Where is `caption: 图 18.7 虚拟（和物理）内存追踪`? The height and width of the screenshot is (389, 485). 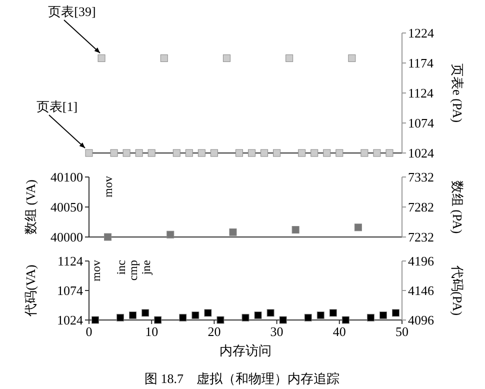 caption: 图 18.7 虚拟（和物理）内存追踪 is located at coordinates (242, 378).